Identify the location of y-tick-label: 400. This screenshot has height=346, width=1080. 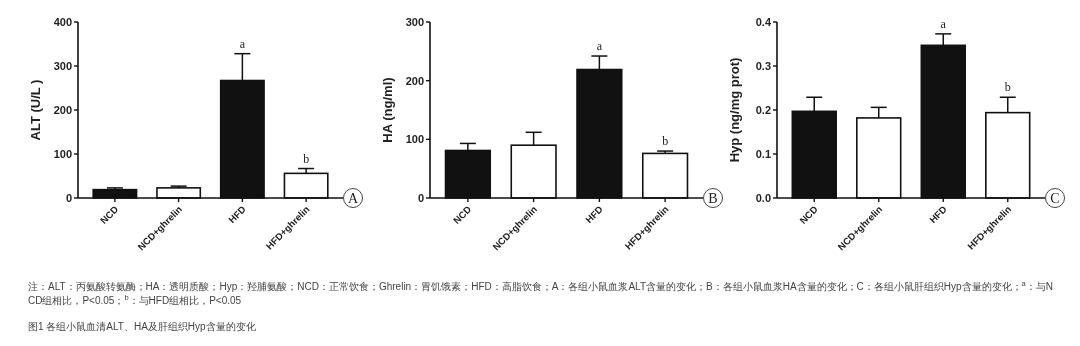
(62, 22).